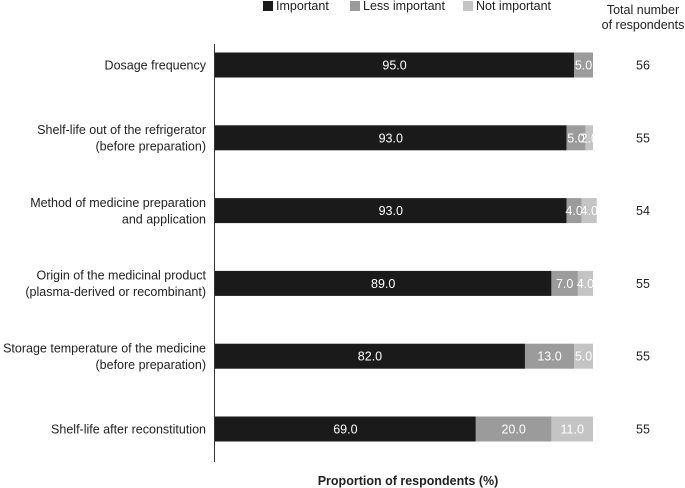  What do you see at coordinates (643, 25) in the screenshot?
I see `respondents-header-line: of respondents` at bounding box center [643, 25].